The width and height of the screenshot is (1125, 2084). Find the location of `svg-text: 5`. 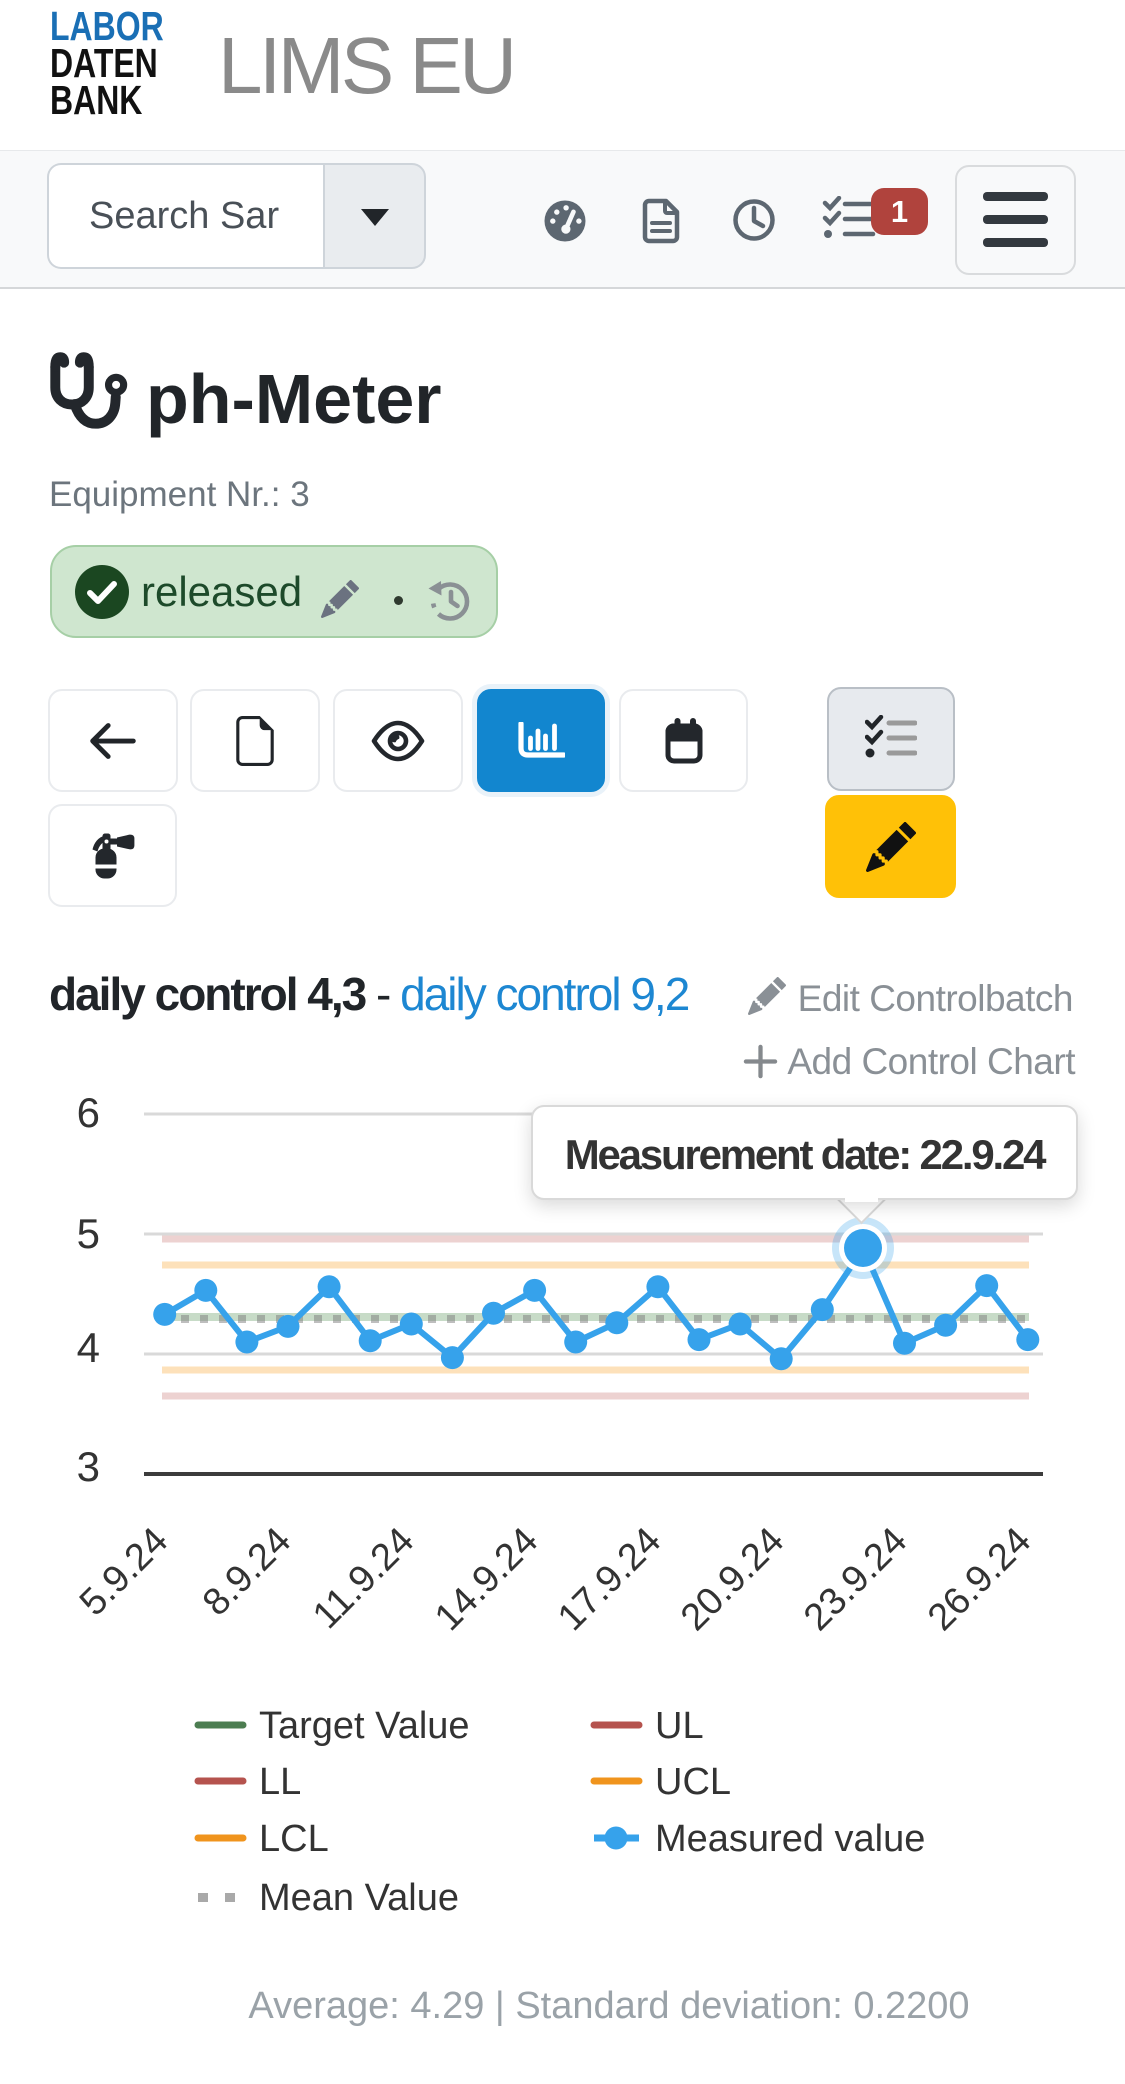

svg-text: 5 is located at coordinates (88, 1233).